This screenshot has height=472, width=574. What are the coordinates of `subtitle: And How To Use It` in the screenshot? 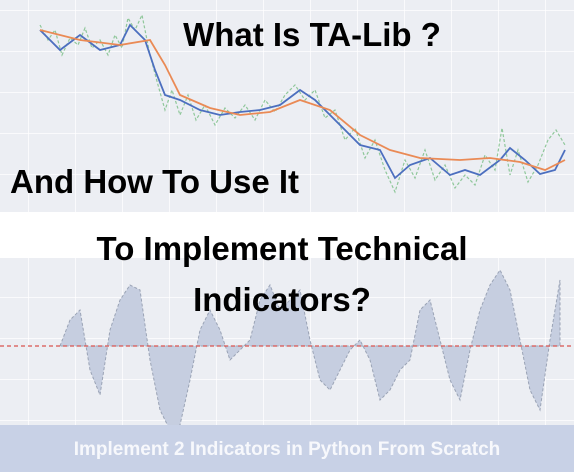 It's located at (154, 181).